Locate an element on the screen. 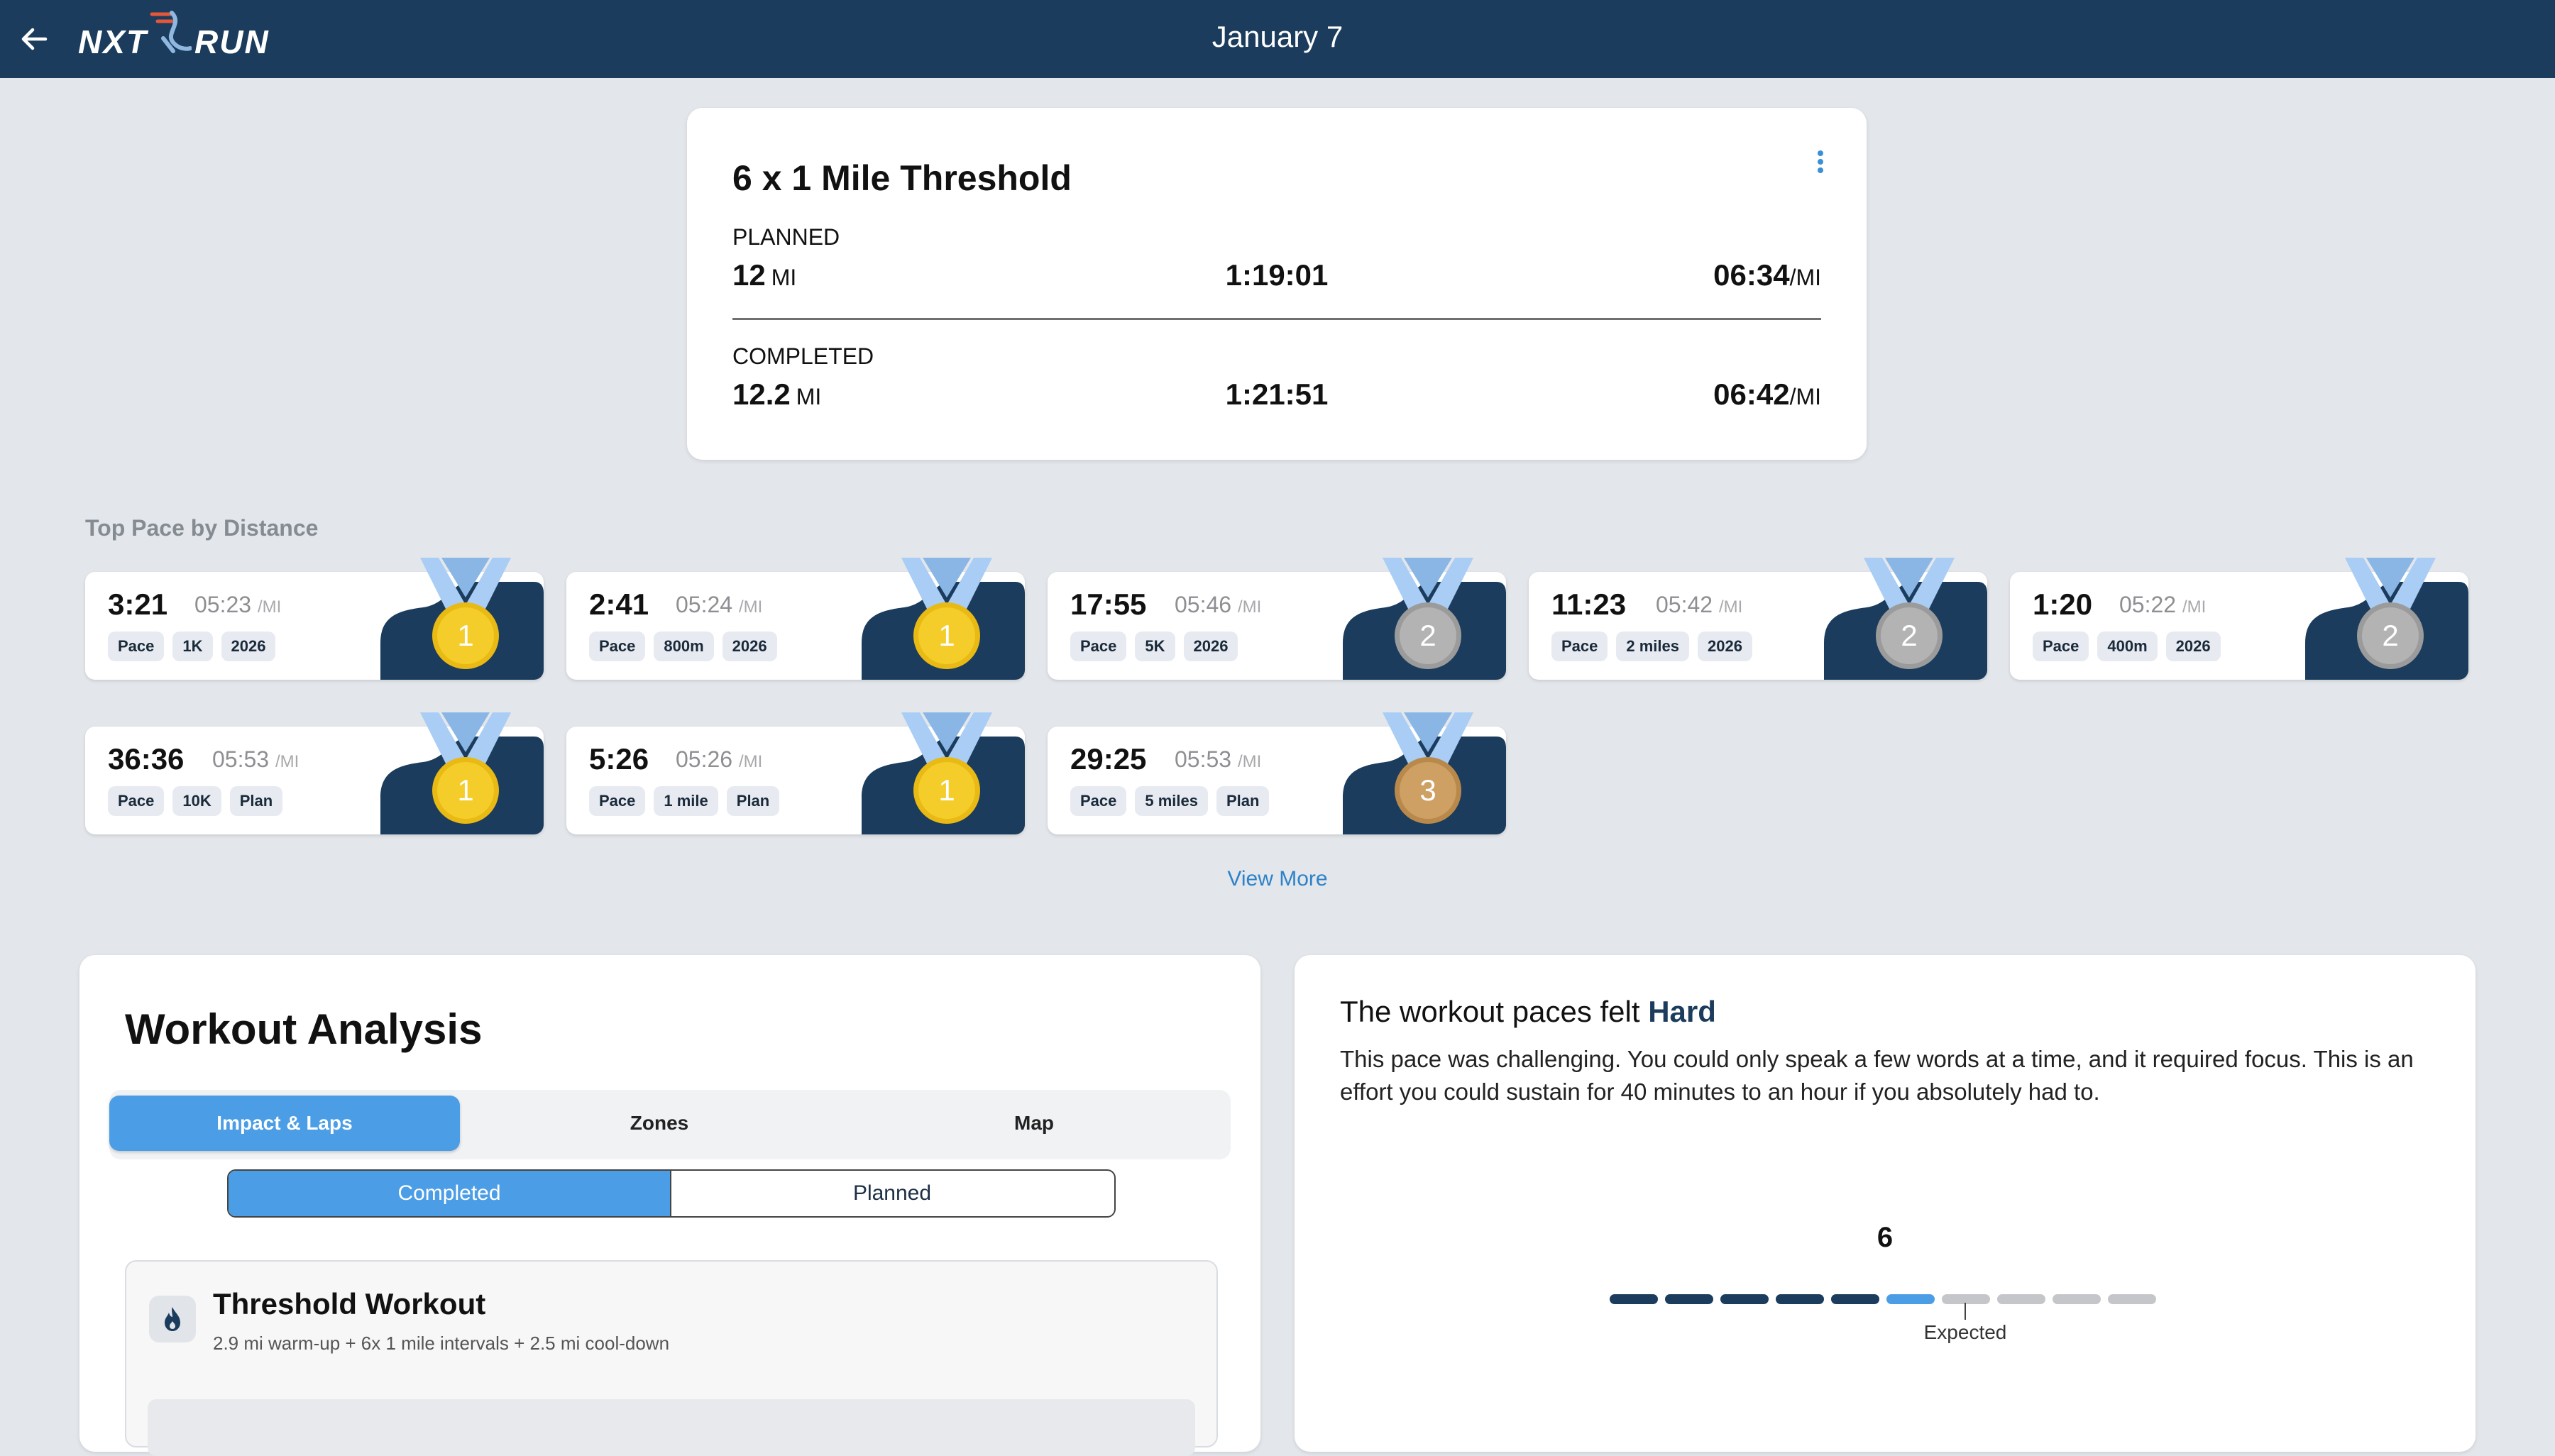 Image resolution: width=2555 pixels, height=1456 pixels. logo-text-right: RUN is located at coordinates (232, 41).